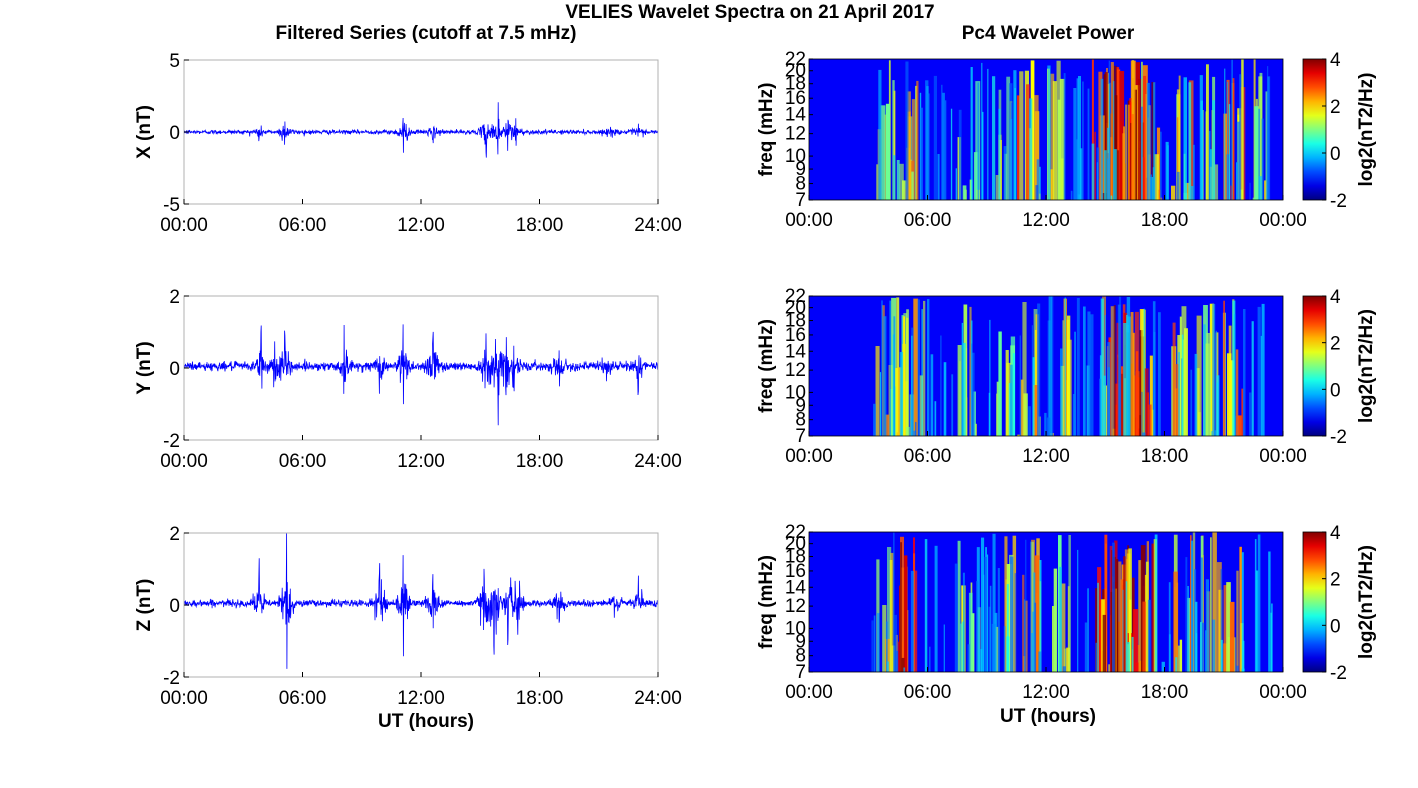  What do you see at coordinates (171, 205) in the screenshot?
I see `y-tick-label: -5` at bounding box center [171, 205].